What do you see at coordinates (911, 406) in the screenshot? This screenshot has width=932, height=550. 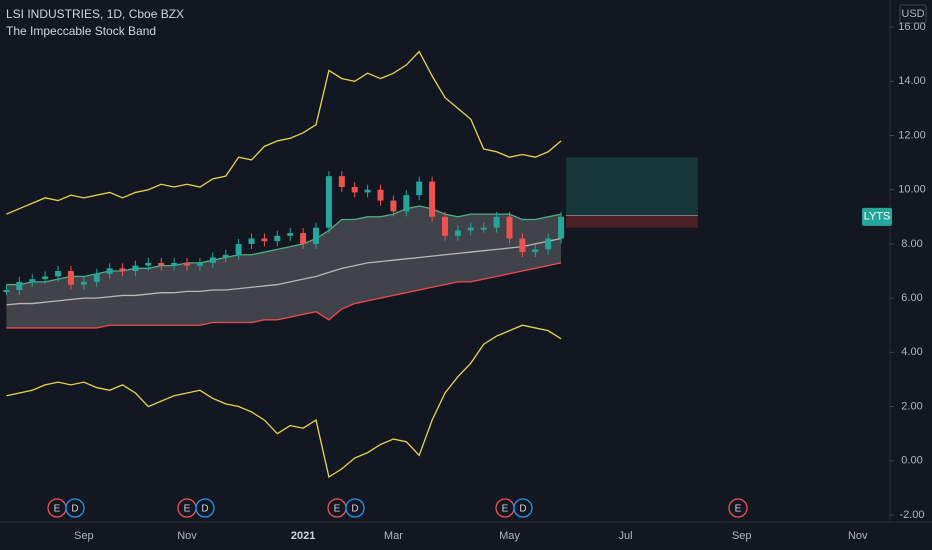 I see `y-tick-label: 2.00` at bounding box center [911, 406].